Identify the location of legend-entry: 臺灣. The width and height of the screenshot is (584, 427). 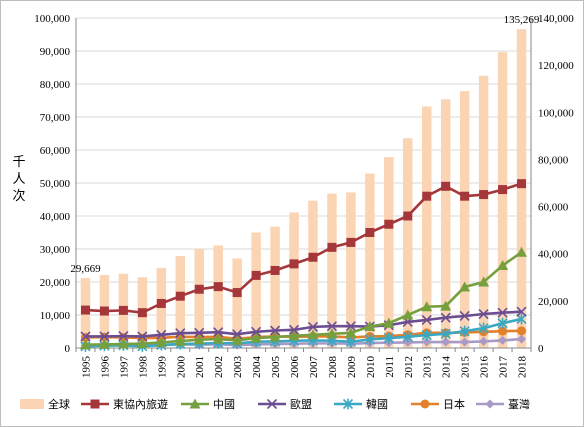
(503, 404).